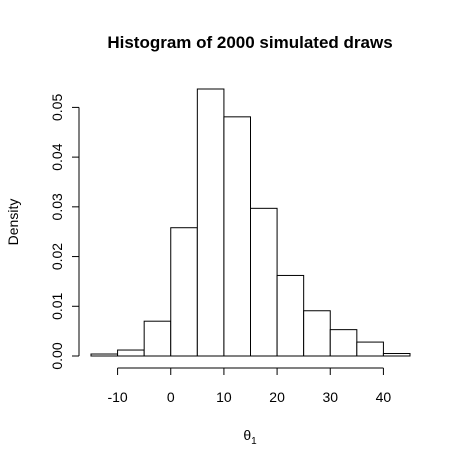 This screenshot has width=463, height=465. I want to click on x-tick-label: 10, so click(224, 397).